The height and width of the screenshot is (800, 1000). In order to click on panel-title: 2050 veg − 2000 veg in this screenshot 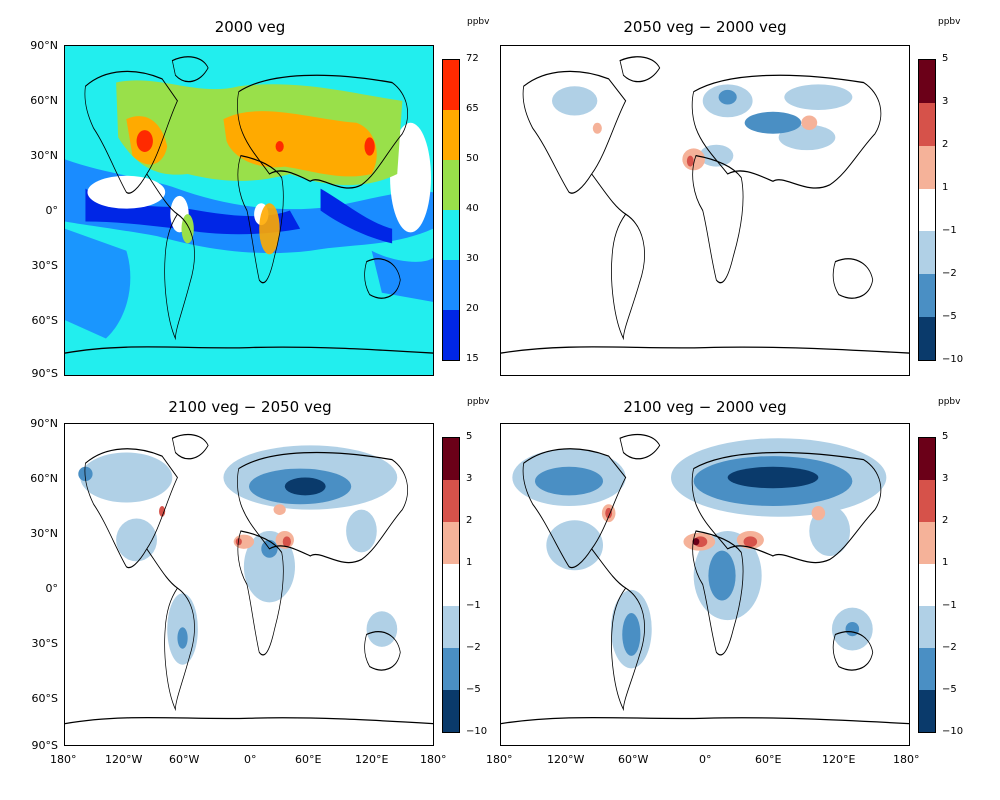, I will do `click(705, 27)`.